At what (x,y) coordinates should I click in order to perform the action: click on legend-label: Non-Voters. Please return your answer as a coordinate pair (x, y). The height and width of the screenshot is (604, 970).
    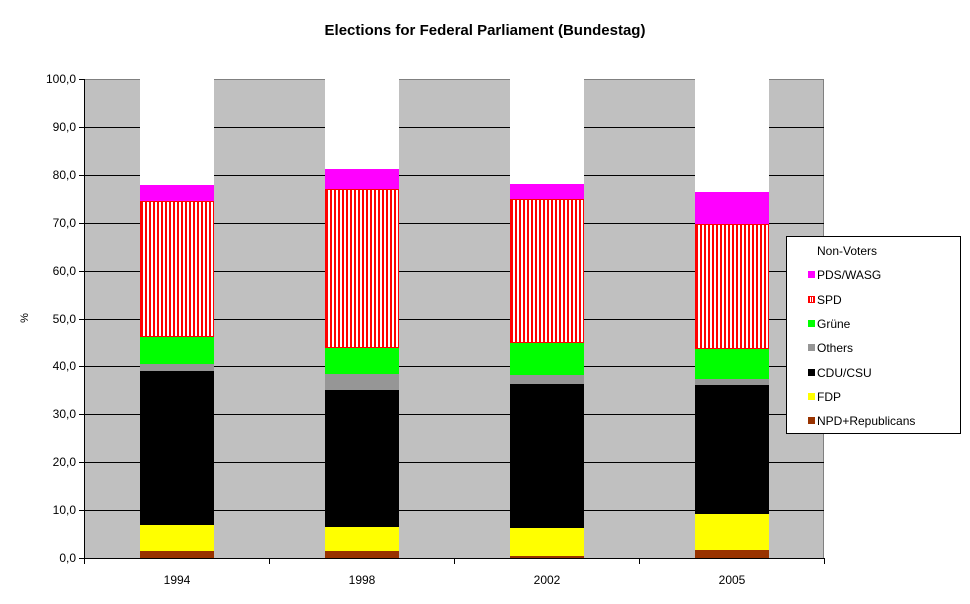
    Looking at the image, I should click on (847, 251).